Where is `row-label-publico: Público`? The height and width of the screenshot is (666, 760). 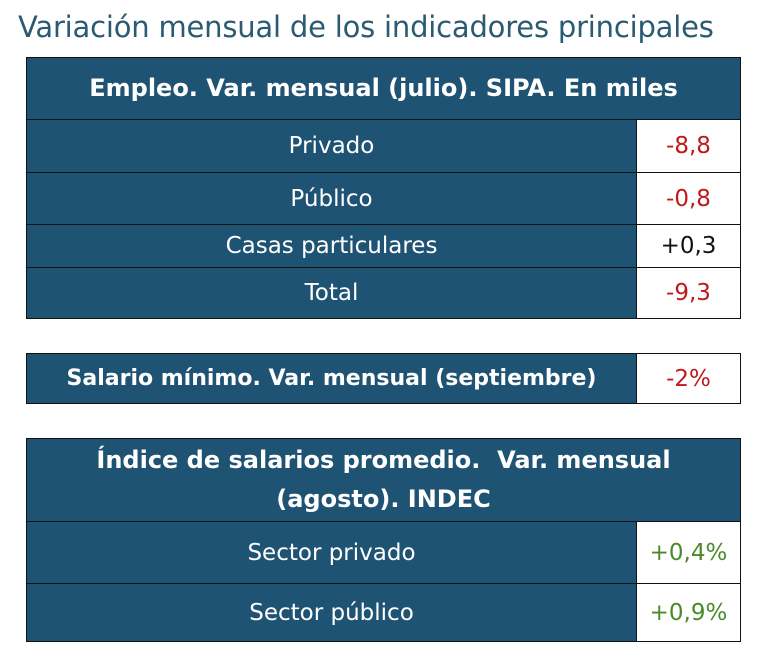 row-label-publico: Público is located at coordinates (332, 198).